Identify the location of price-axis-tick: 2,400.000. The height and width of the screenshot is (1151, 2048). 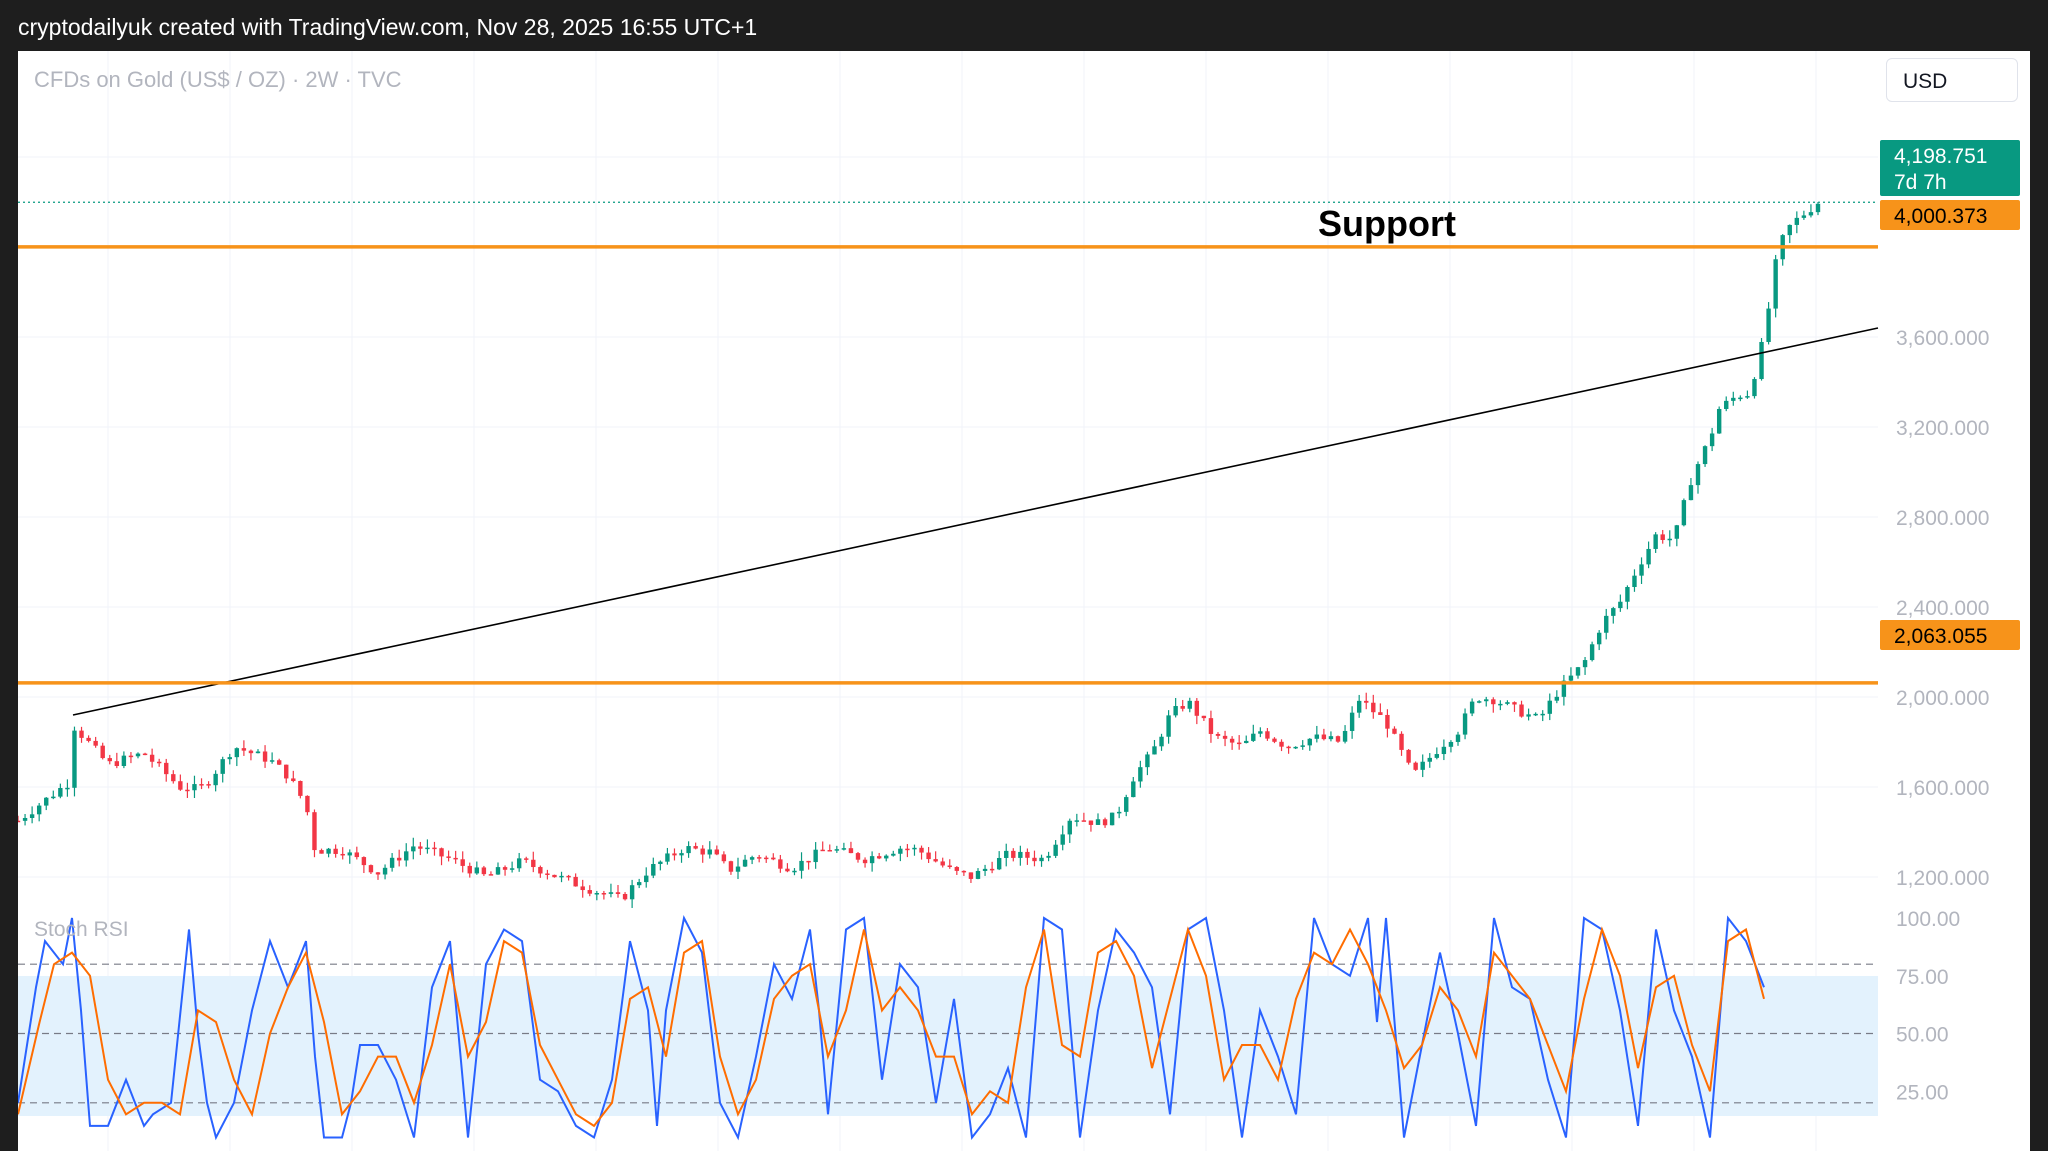
(1942, 608).